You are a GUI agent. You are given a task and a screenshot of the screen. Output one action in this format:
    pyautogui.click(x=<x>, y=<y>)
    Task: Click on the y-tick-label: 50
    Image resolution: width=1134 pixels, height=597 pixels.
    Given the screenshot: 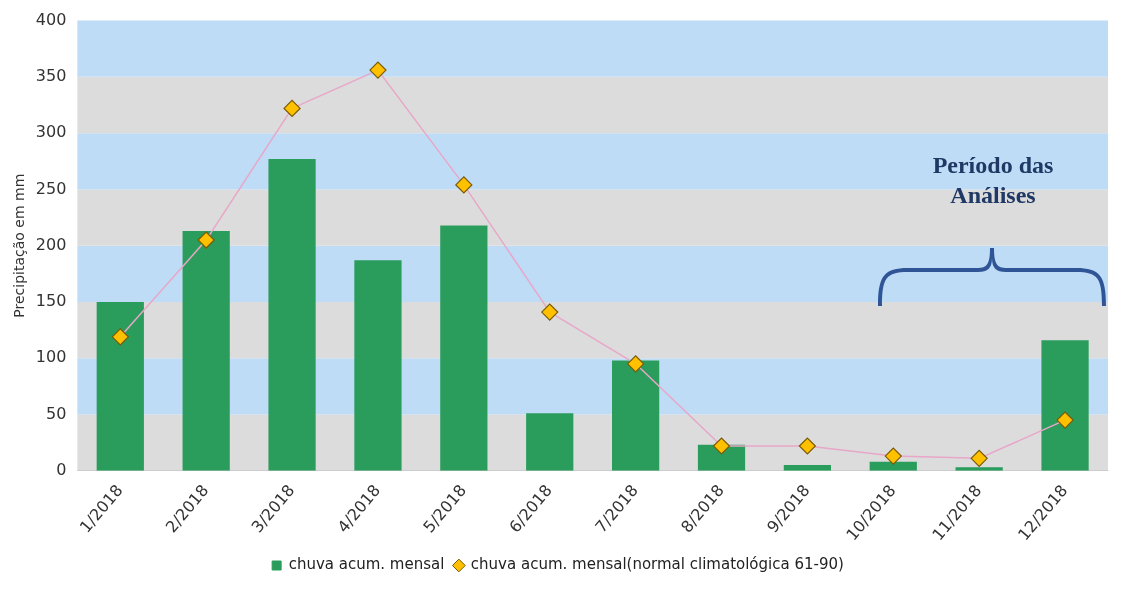 What is the action you would take?
    pyautogui.click(x=56, y=413)
    